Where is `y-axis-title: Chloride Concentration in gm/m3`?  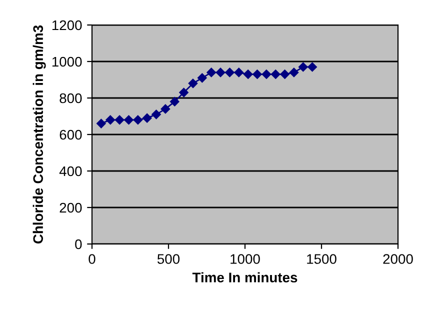 y-axis-title: Chloride Concentration in gm/m3 is located at coordinates (39, 134).